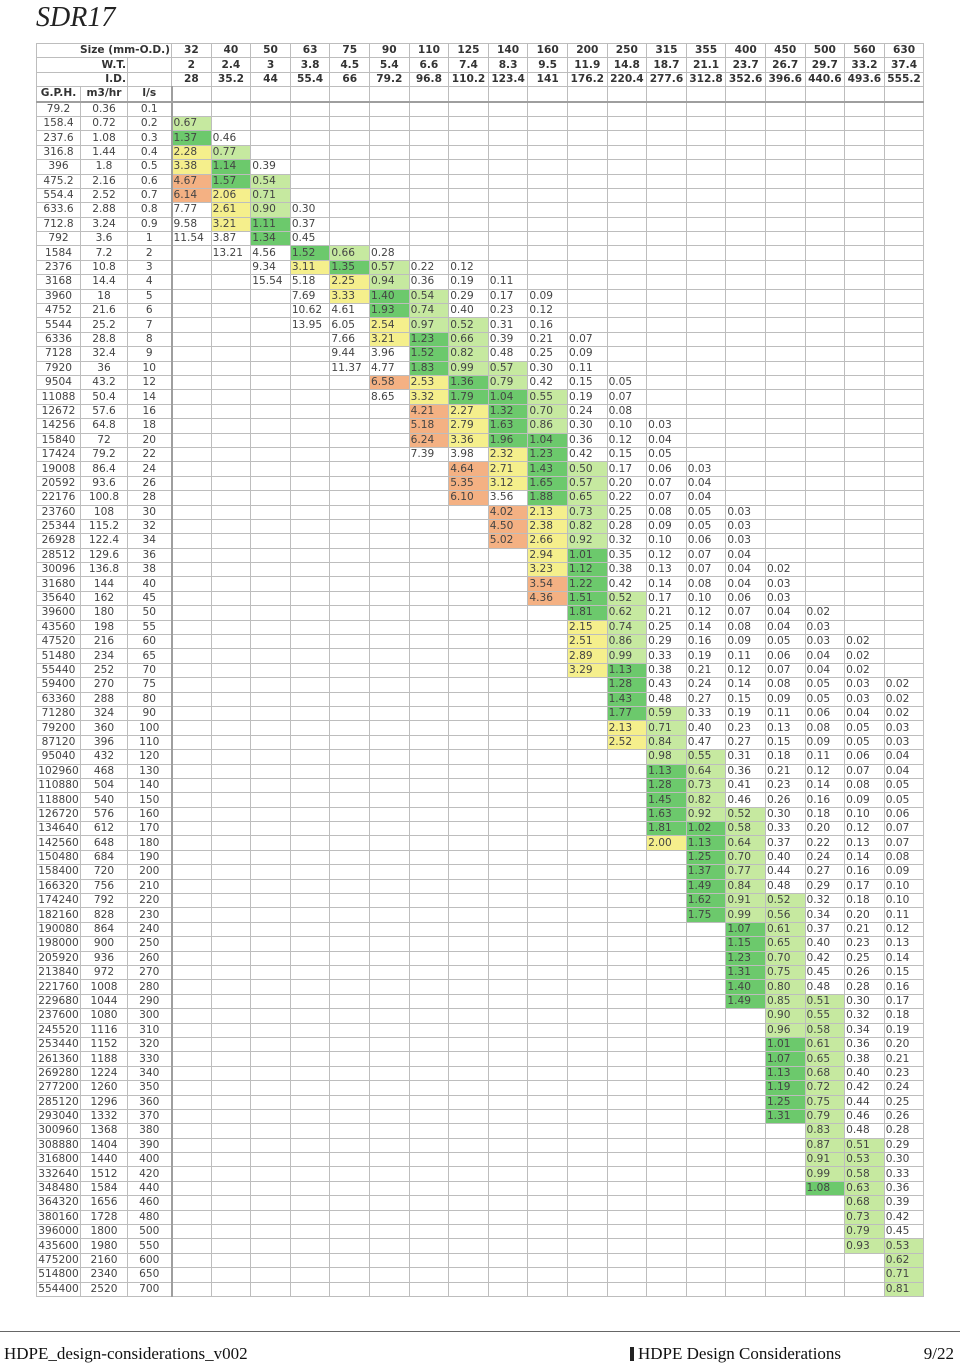  Describe the element at coordinates (58, 138) in the screenshot. I see `gph-cell: 237.6` at that location.